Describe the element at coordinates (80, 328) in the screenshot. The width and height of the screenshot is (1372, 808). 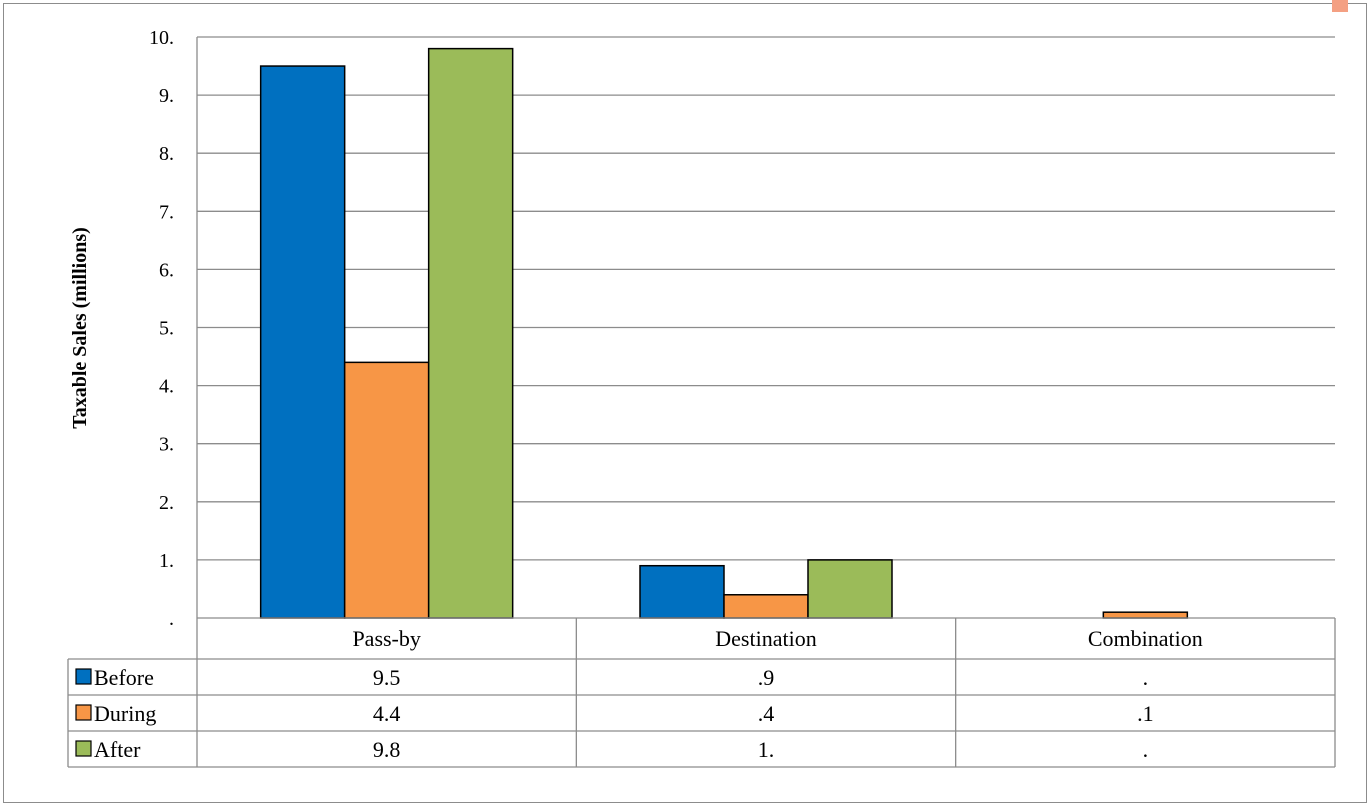
I see `y-axis-title: Taxable Sales (millions)` at that location.